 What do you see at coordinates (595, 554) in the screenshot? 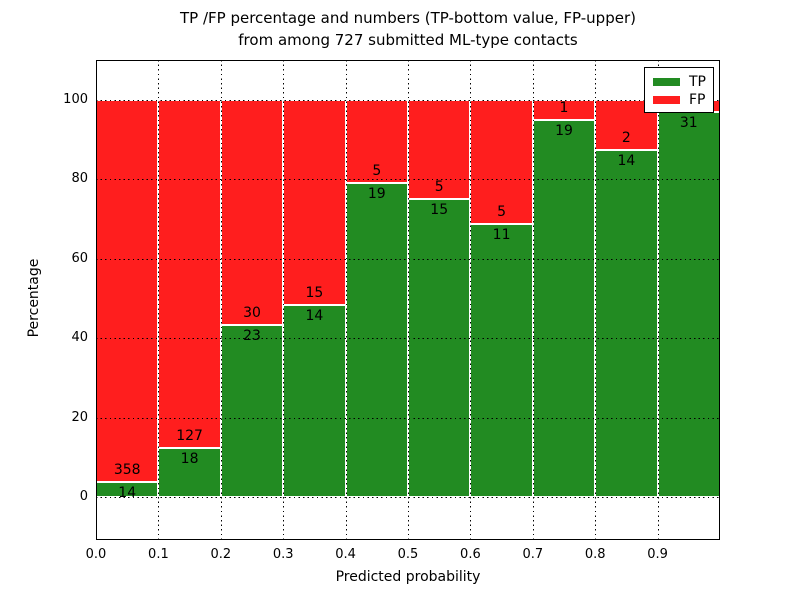
I see `x-tick-label: 0.8` at bounding box center [595, 554].